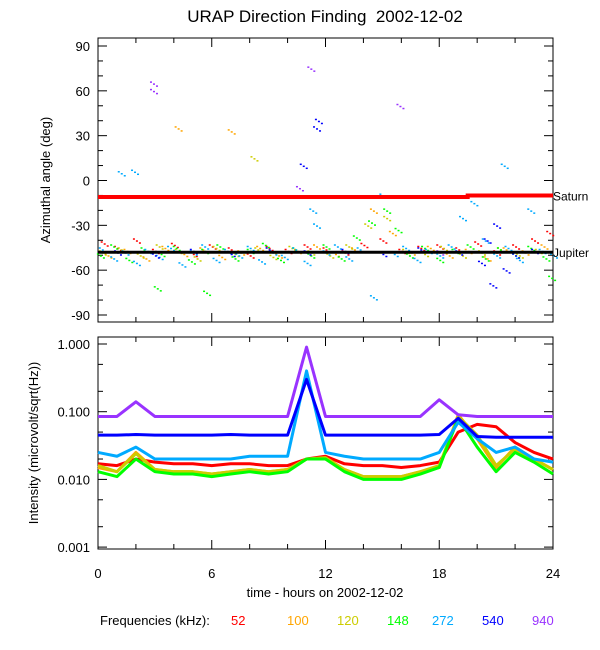 The width and height of the screenshot is (600, 650). I want to click on saturn-line, so click(325, 196).